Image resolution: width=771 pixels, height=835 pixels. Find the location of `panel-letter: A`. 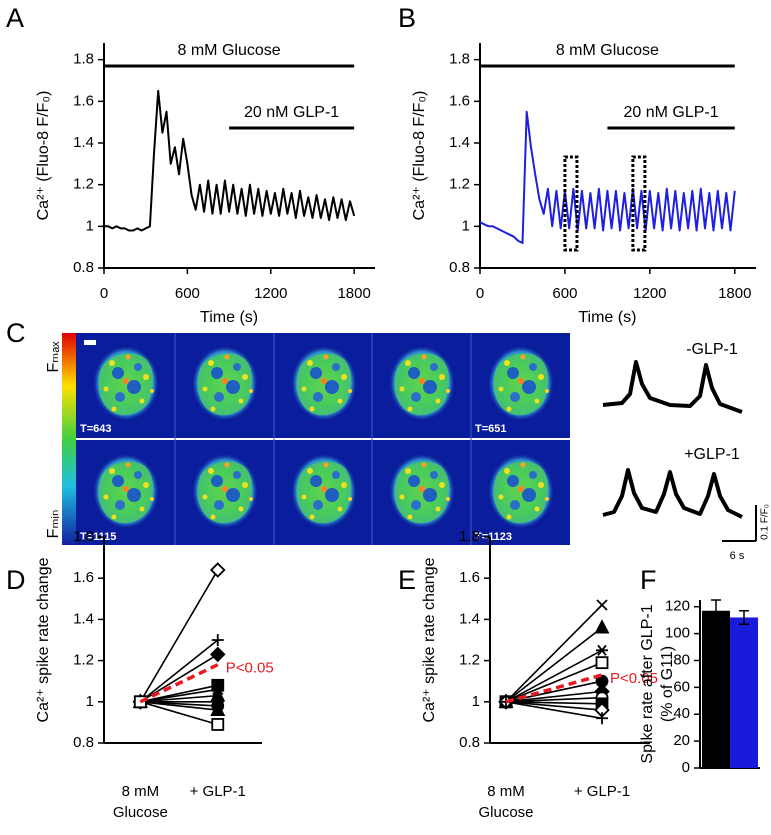

panel-letter: A is located at coordinates (15, 18).